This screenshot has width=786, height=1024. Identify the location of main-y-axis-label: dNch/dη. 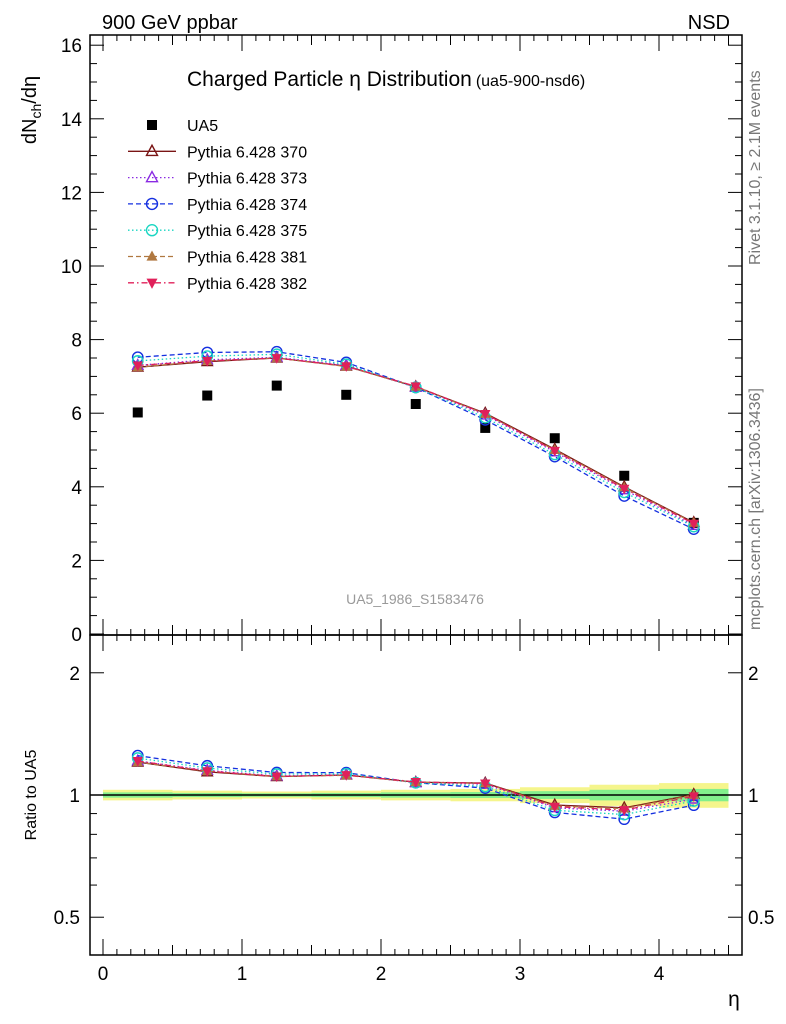
(31, 110).